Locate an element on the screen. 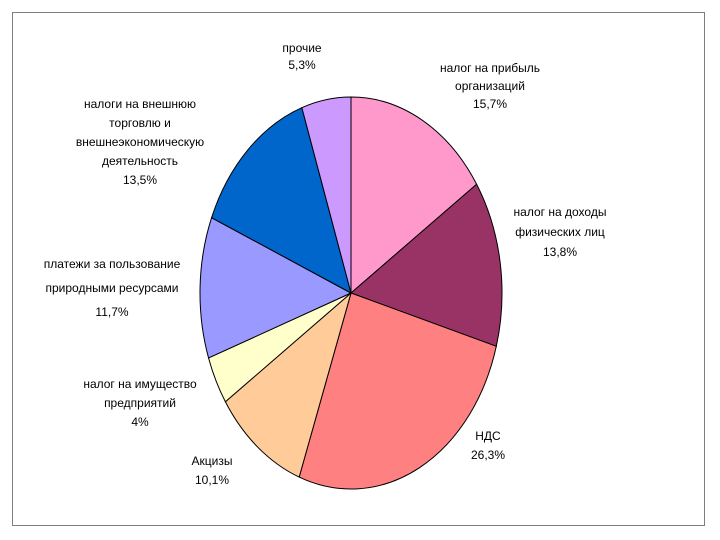 This screenshot has height=540, width=720. pie-slice-label-0: налог на прибыль организаций 15,7% is located at coordinates (490, 86).